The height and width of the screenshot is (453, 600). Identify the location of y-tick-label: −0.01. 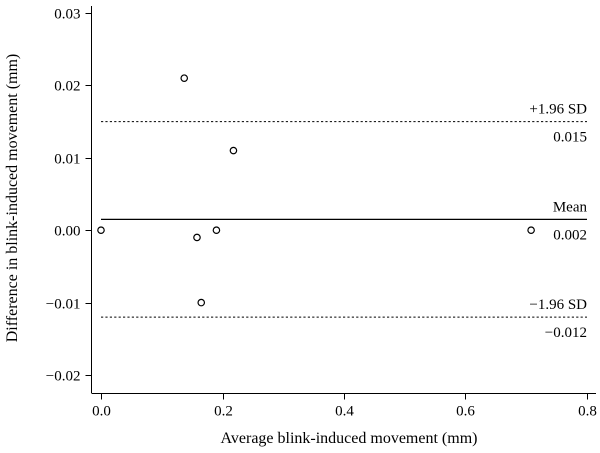
(63, 305).